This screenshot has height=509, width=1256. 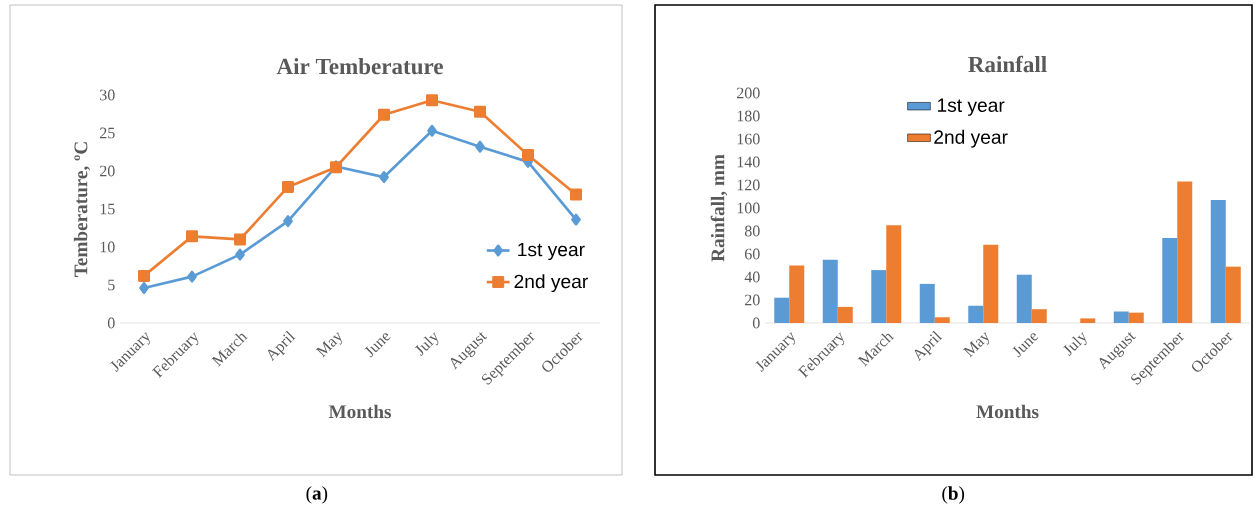 I want to click on y-tick-label: 140, so click(x=748, y=162).